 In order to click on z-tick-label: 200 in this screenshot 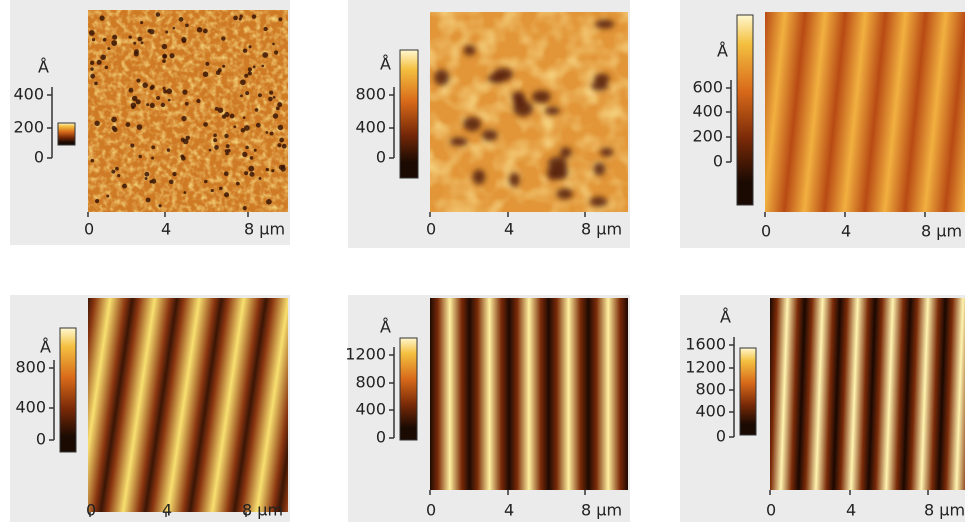, I will do `click(28, 127)`.